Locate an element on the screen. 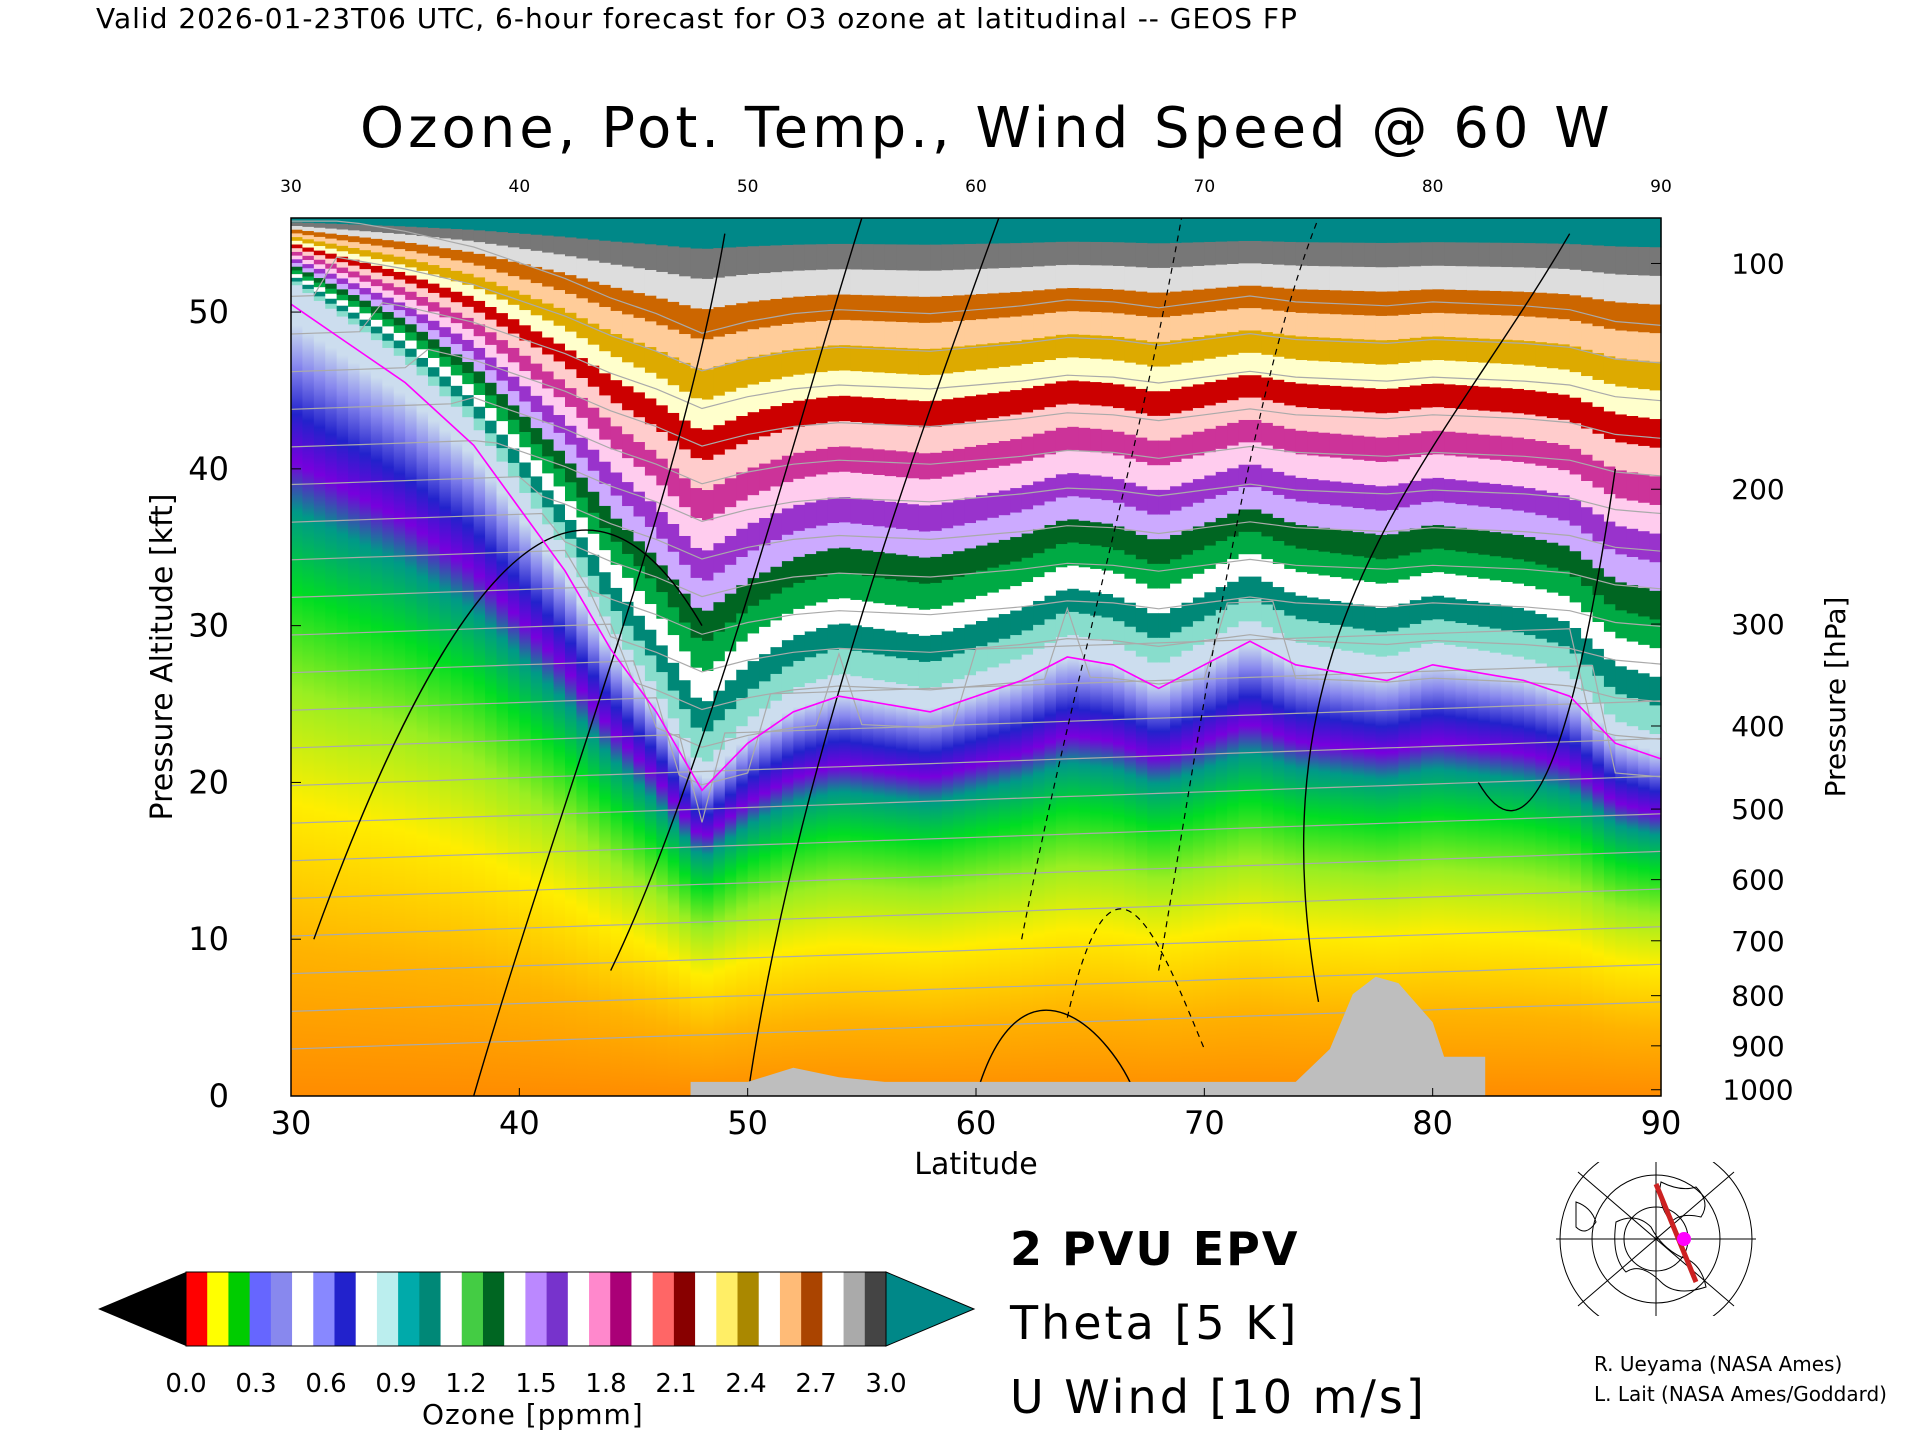 The height and width of the screenshot is (1440, 1920). x-top-tick-label: 80 is located at coordinates (1433, 187).